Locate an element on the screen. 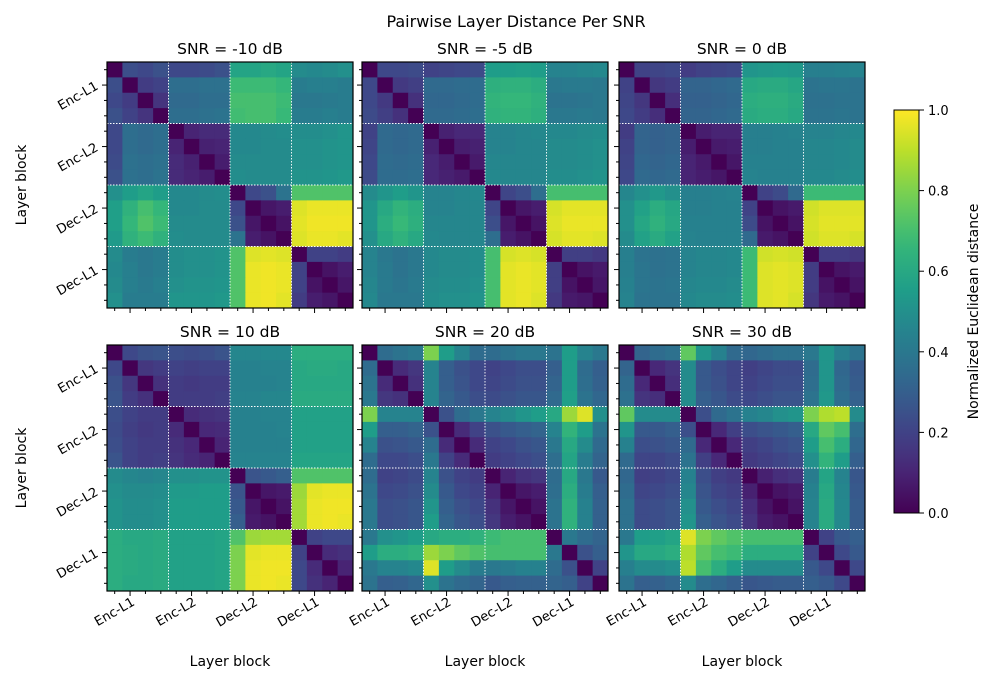 This screenshot has height=684, width=996. heatmap-panel: SNR = 0 dB is located at coordinates (740, 176).